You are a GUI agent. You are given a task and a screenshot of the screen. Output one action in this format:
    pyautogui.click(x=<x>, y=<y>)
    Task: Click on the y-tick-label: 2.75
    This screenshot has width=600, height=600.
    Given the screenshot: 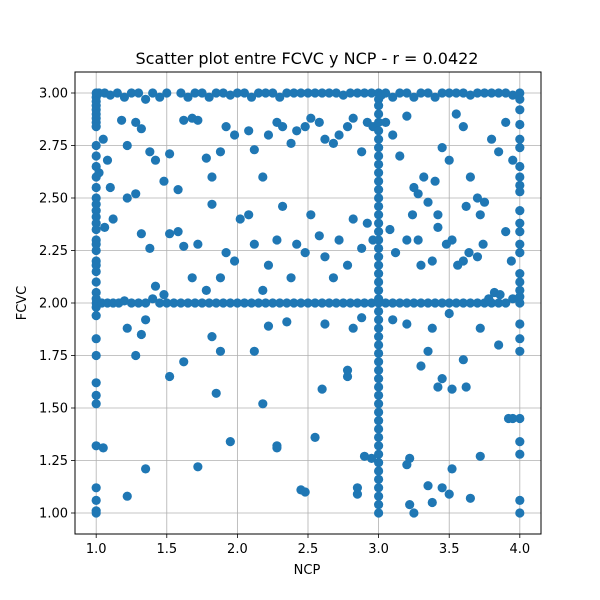 What is the action you would take?
    pyautogui.click(x=53, y=146)
    